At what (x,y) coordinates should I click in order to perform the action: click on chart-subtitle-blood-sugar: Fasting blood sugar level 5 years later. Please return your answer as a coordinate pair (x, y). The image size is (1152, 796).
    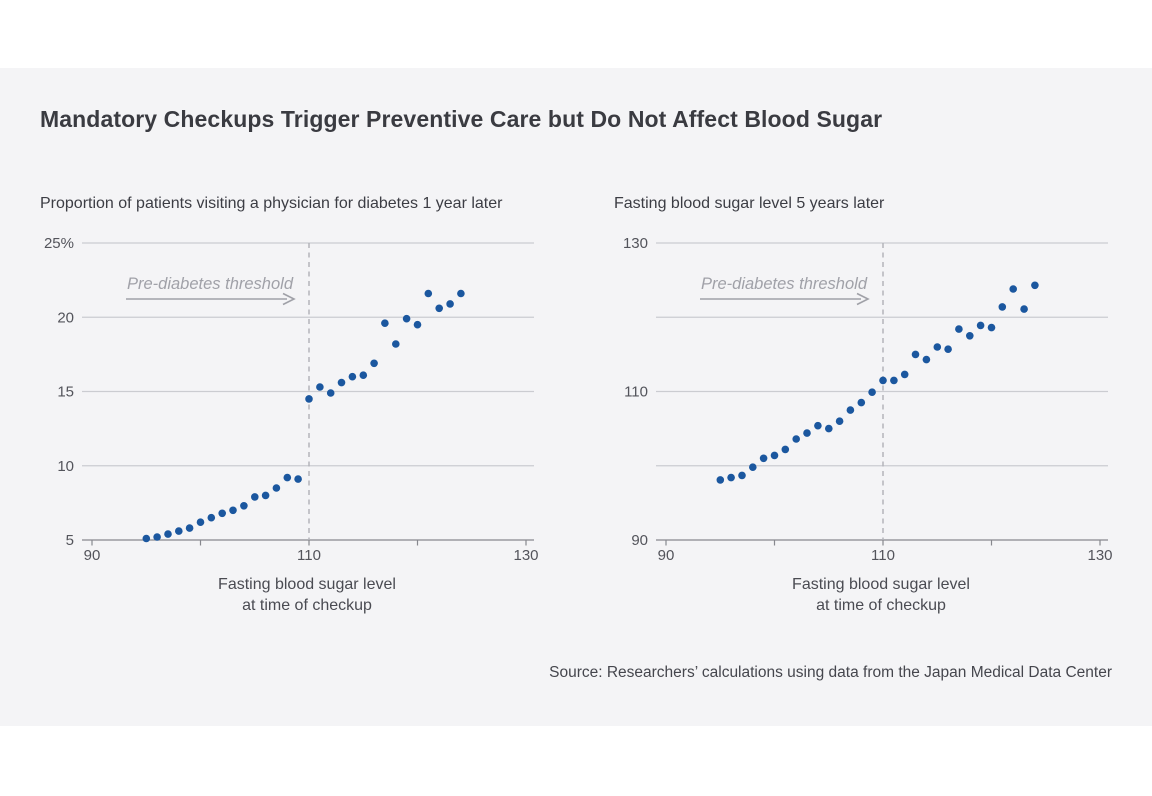
    Looking at the image, I should click on (749, 203).